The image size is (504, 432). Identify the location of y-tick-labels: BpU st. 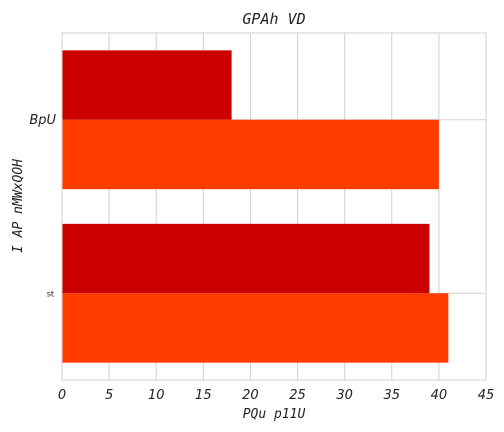
(42, 206).